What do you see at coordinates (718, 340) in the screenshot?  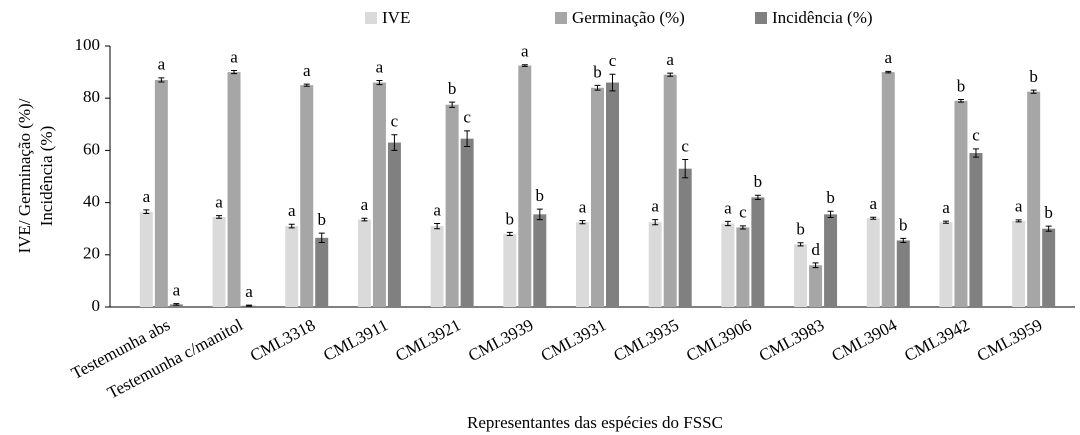 I see `x-tick-label: CML3906` at bounding box center [718, 340].